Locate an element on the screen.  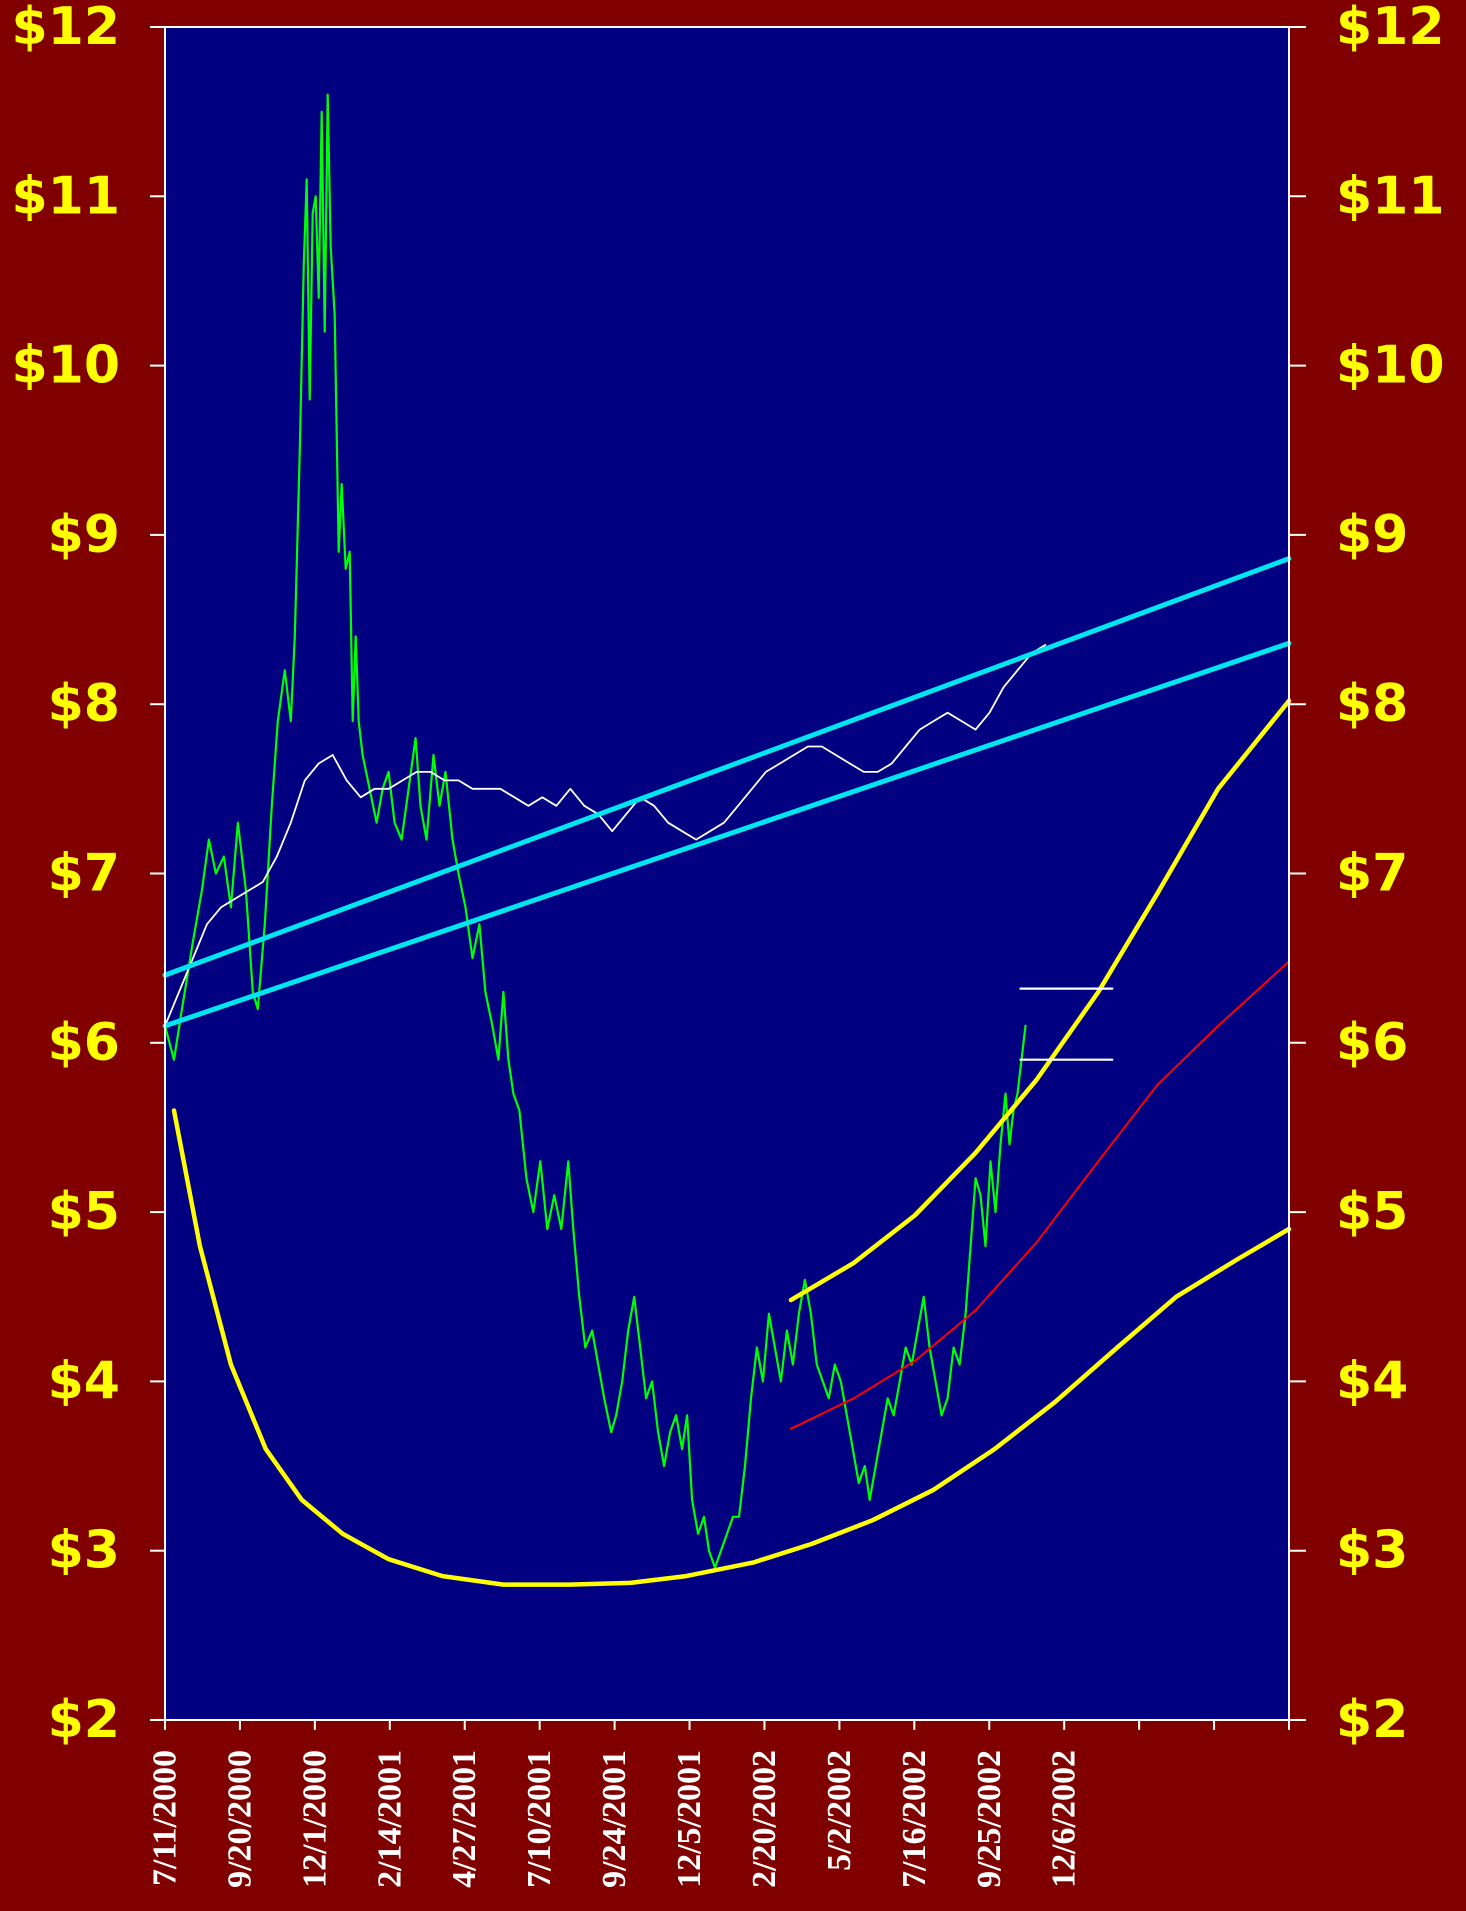
y-tick-label-left: $6 is located at coordinates (84, 1043).